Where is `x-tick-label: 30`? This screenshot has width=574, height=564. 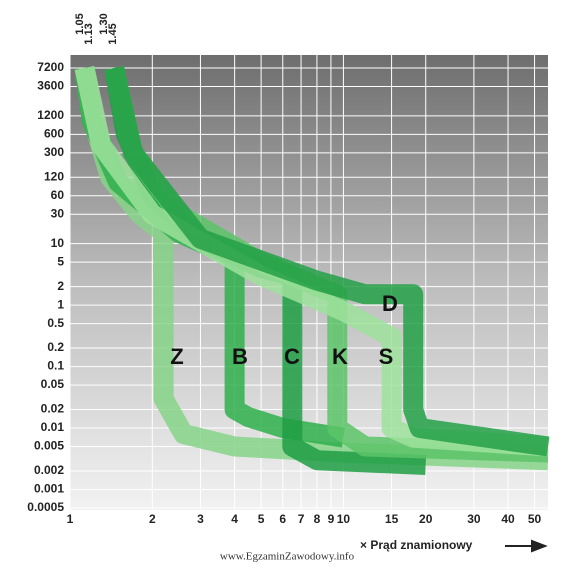 x-tick-label: 30 is located at coordinates (474, 519).